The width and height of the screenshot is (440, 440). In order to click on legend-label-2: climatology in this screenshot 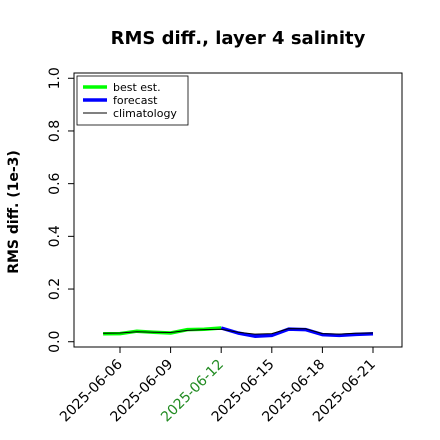, I will do `click(145, 113)`.